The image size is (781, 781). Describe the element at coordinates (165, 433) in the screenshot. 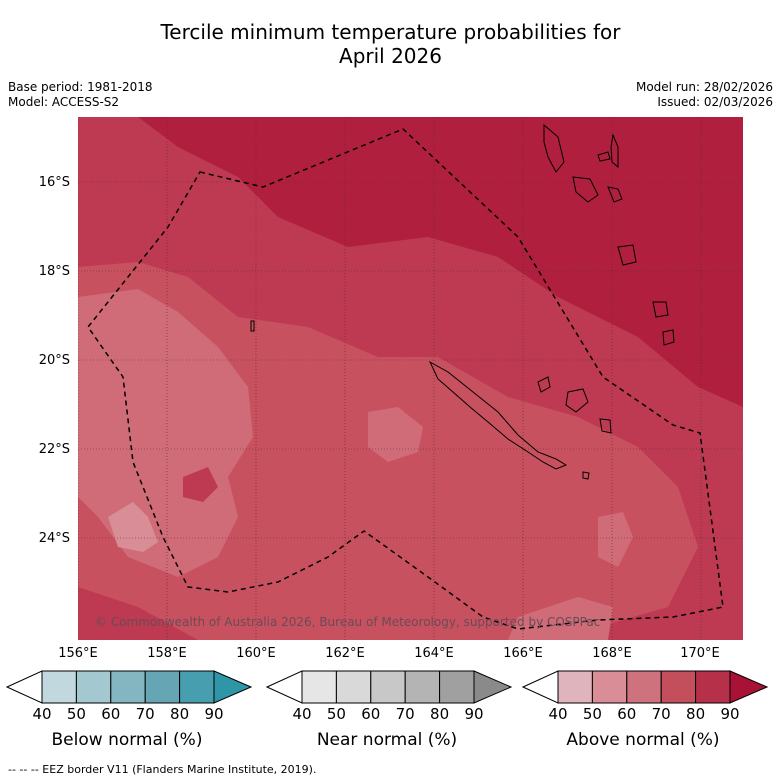

I see `band-50-60-west` at that location.